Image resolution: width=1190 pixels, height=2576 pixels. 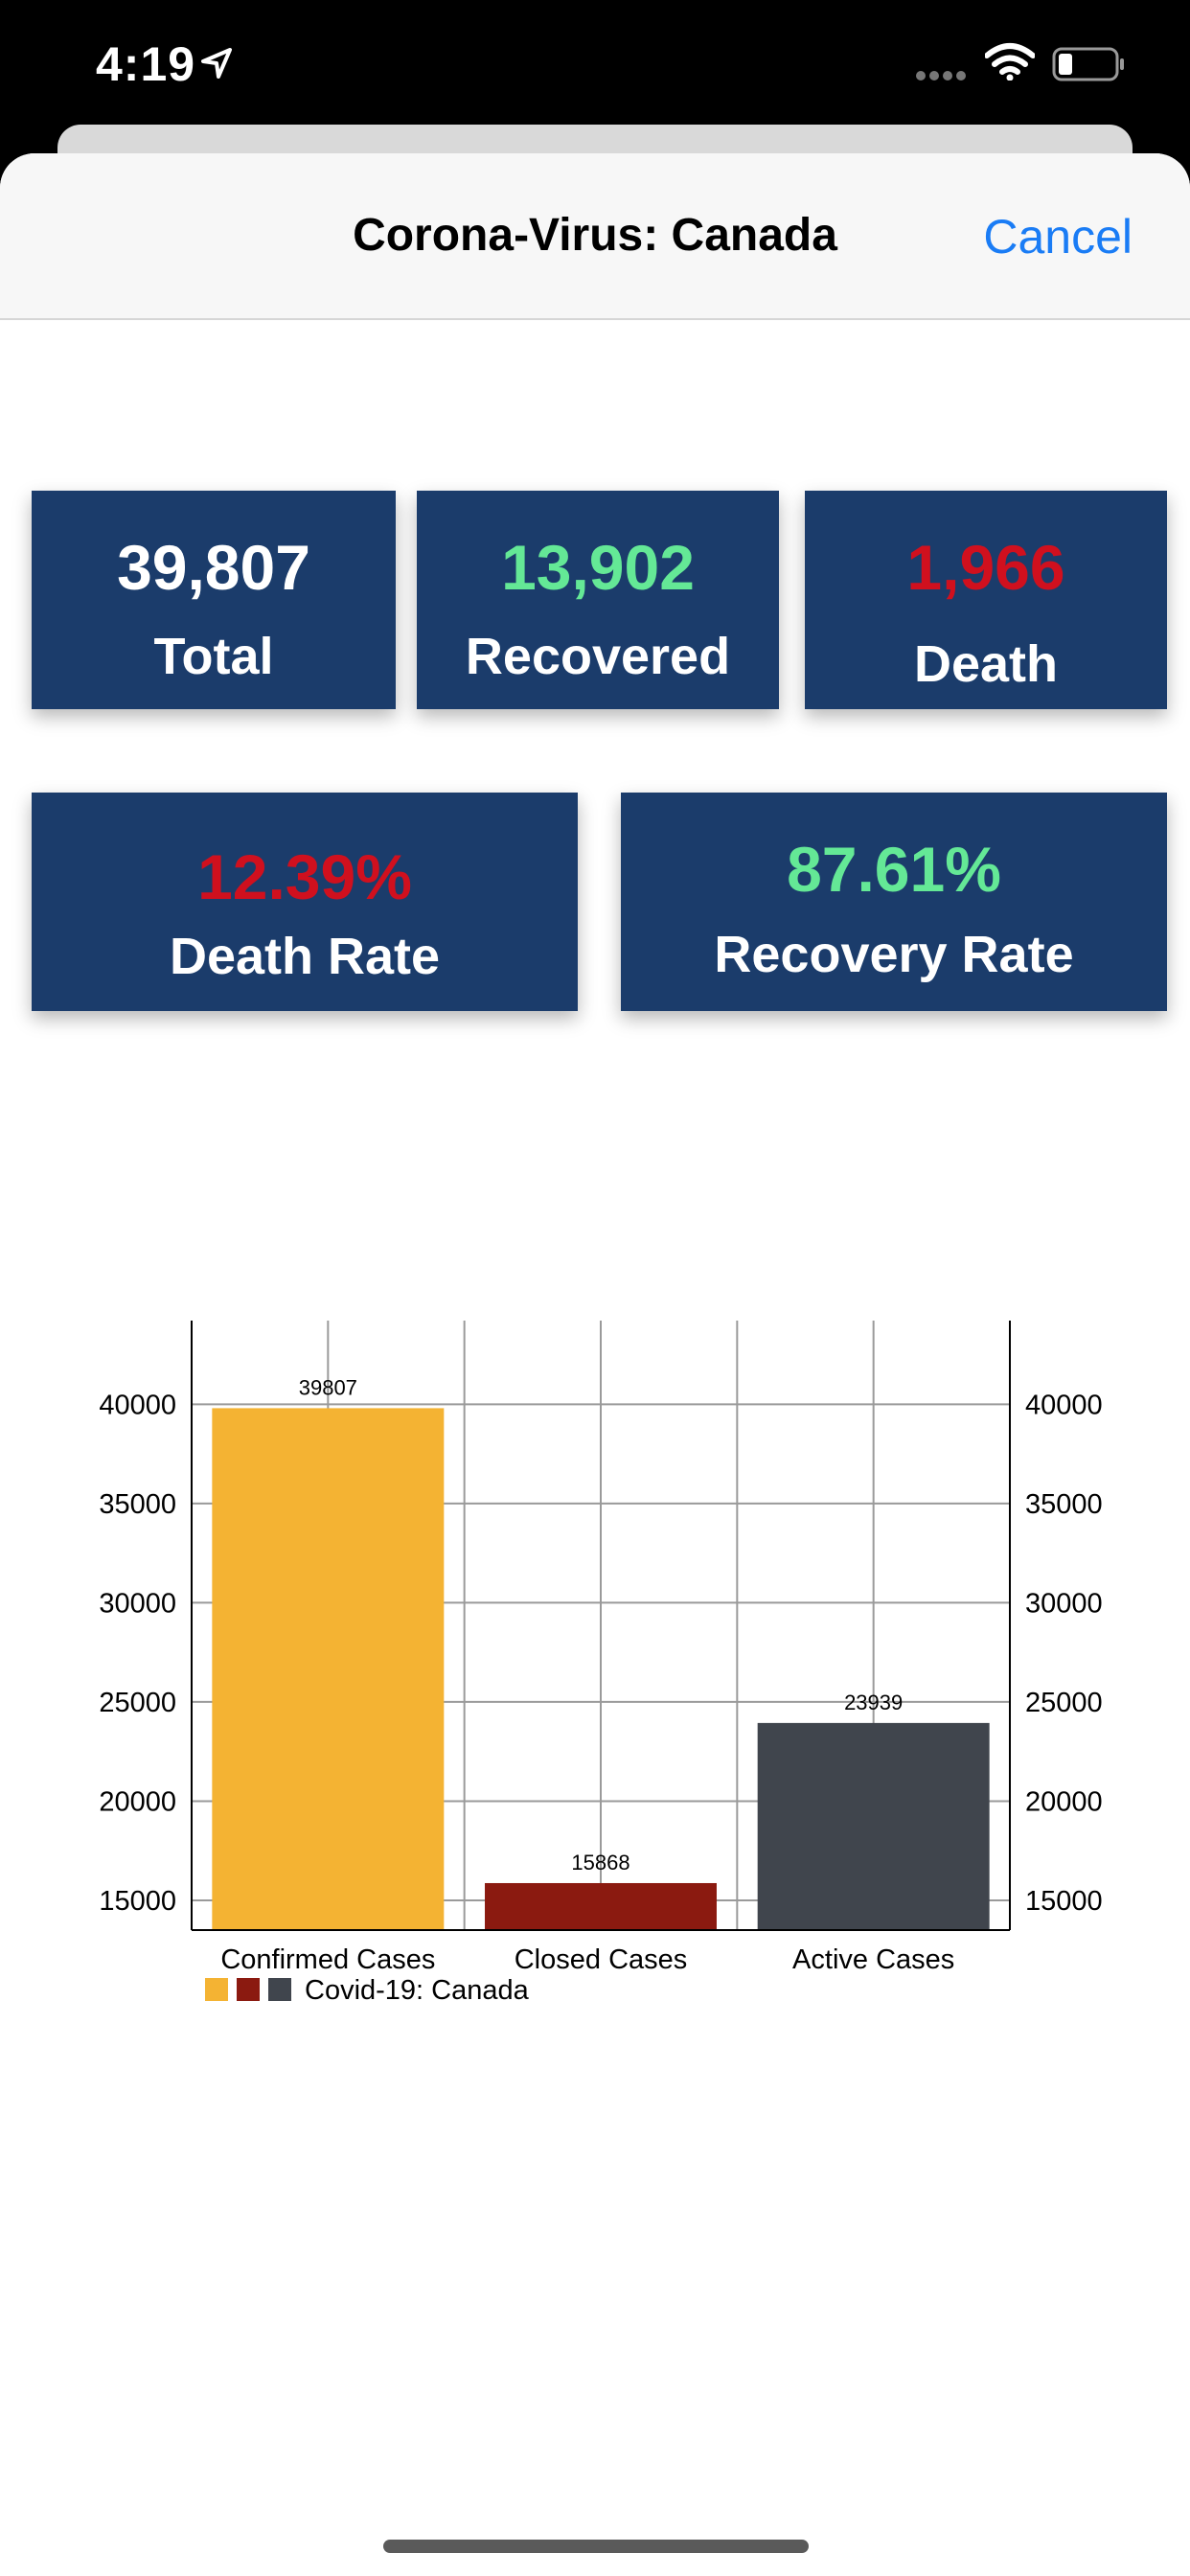 I want to click on bar-closed-cases, so click(x=601, y=1906).